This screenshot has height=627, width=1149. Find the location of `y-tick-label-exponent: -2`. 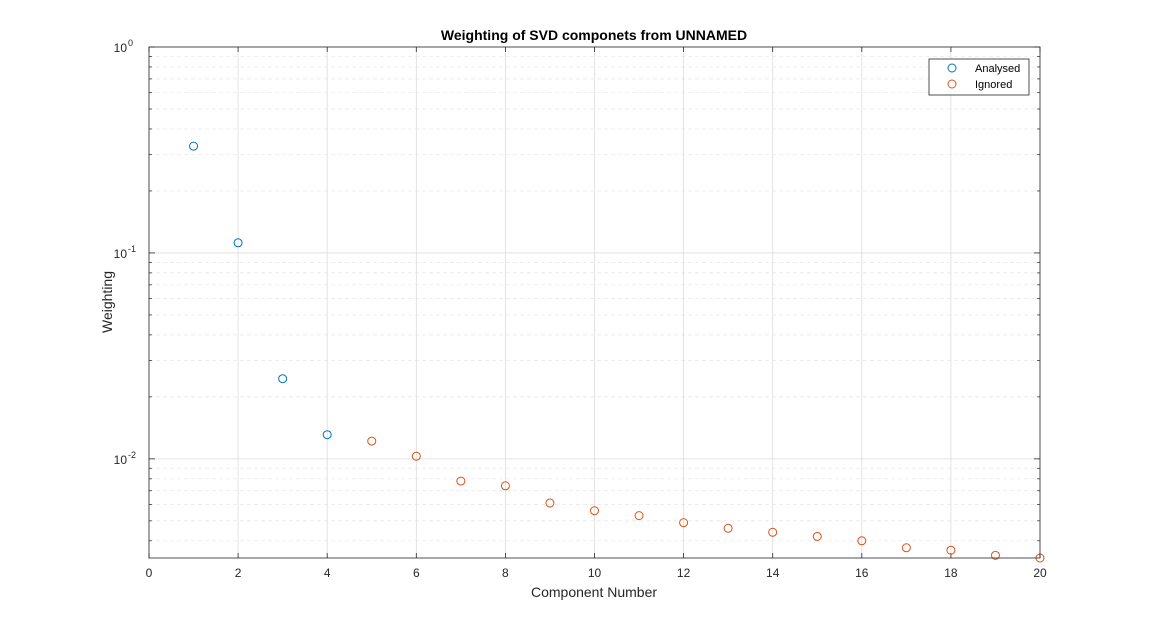

y-tick-label-exponent: -2 is located at coordinates (132, 455).